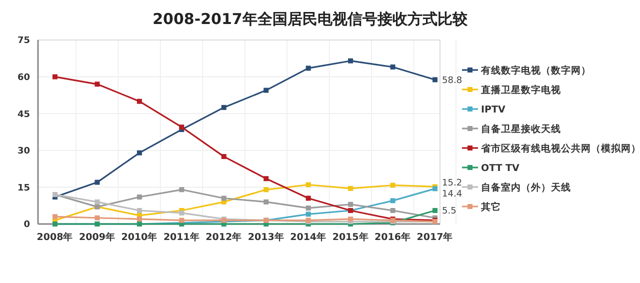  I want to click on legend-label: 省市区级有线电视公共网（模拟网）, so click(560, 148).